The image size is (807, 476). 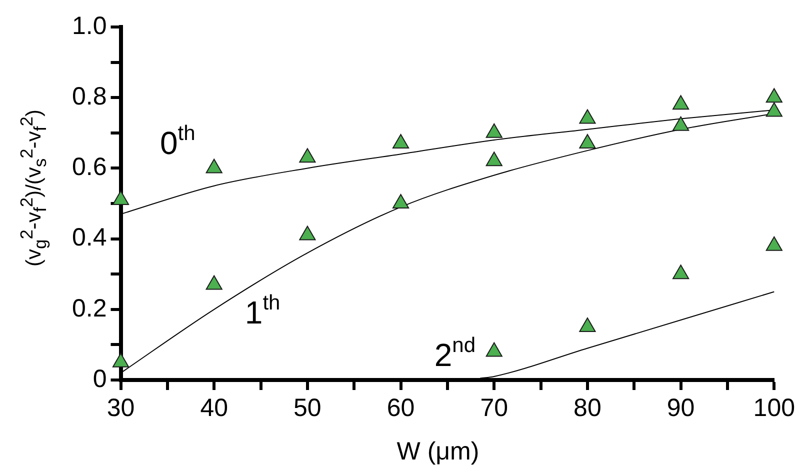 I want to click on y-tick-label: 0.6, so click(x=89, y=167).